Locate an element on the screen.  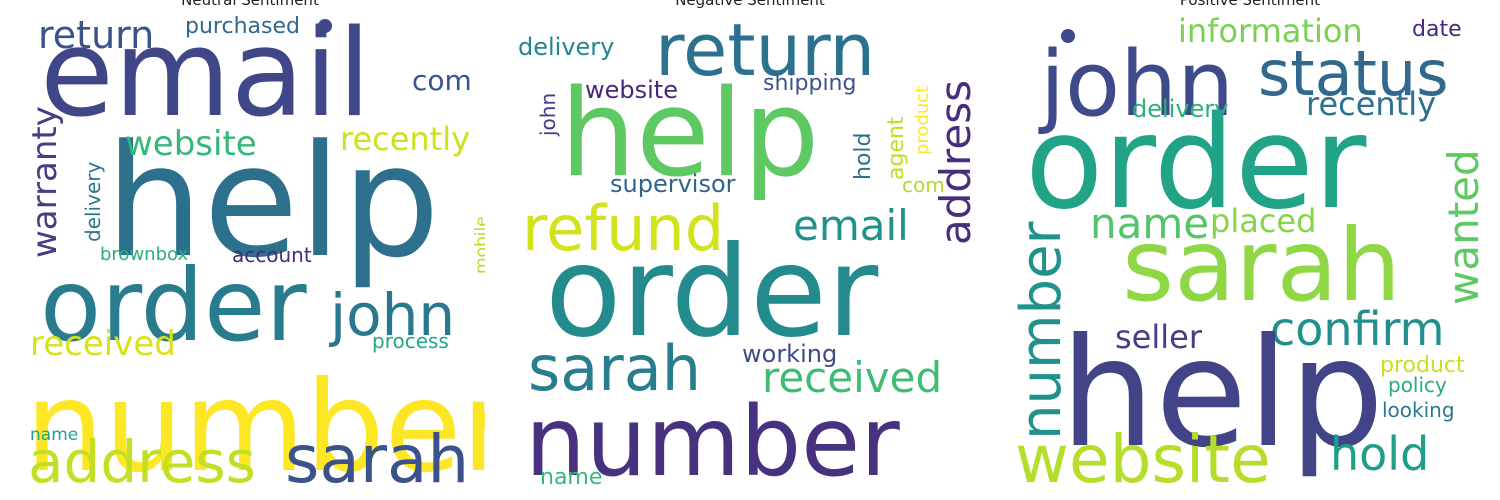
neutral-word-return: return is located at coordinates (96, 35).